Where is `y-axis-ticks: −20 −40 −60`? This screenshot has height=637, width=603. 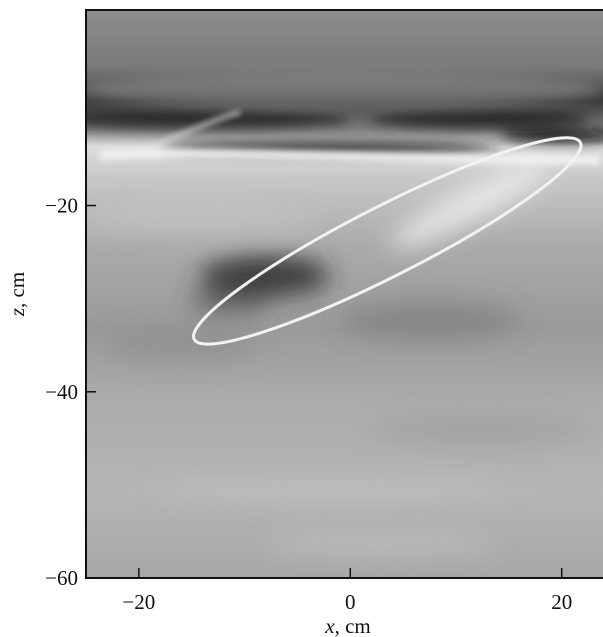 y-axis-ticks: −20 −40 −60 is located at coordinates (70, 392).